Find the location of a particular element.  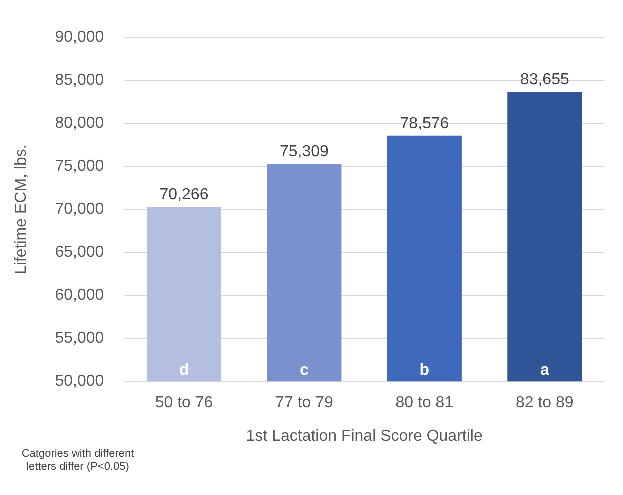

data-label: 70,266 is located at coordinates (184, 195).